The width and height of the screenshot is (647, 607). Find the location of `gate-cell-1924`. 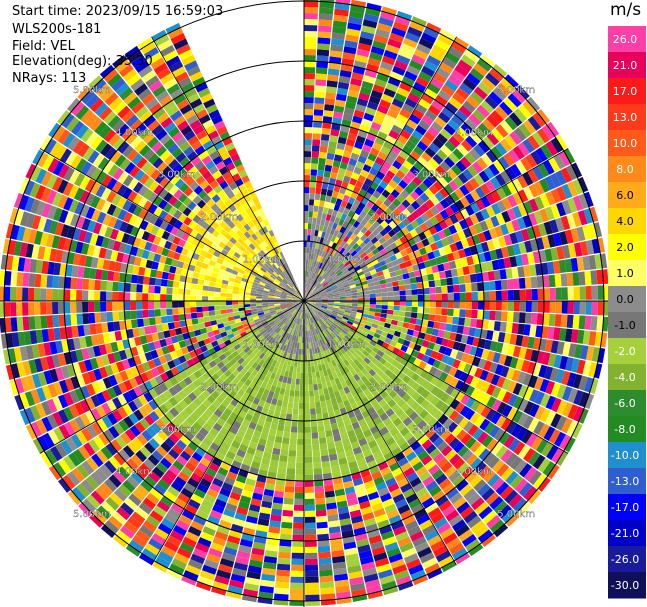

gate-cell-1924 is located at coordinates (512, 386).